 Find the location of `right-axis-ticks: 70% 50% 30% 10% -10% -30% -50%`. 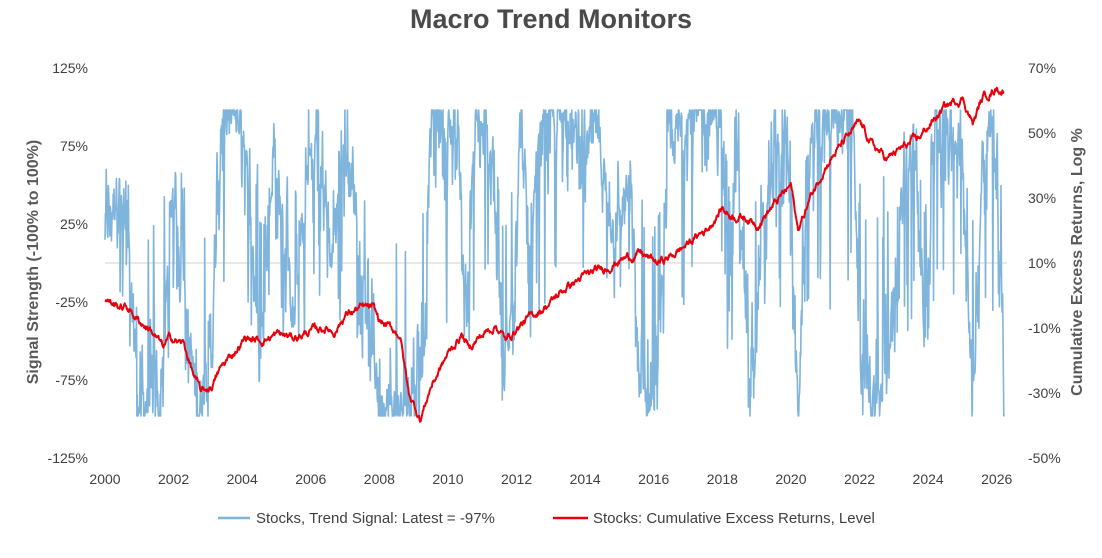

right-axis-ticks: 70% 50% 30% 10% -10% -30% -50% is located at coordinates (1044, 263).